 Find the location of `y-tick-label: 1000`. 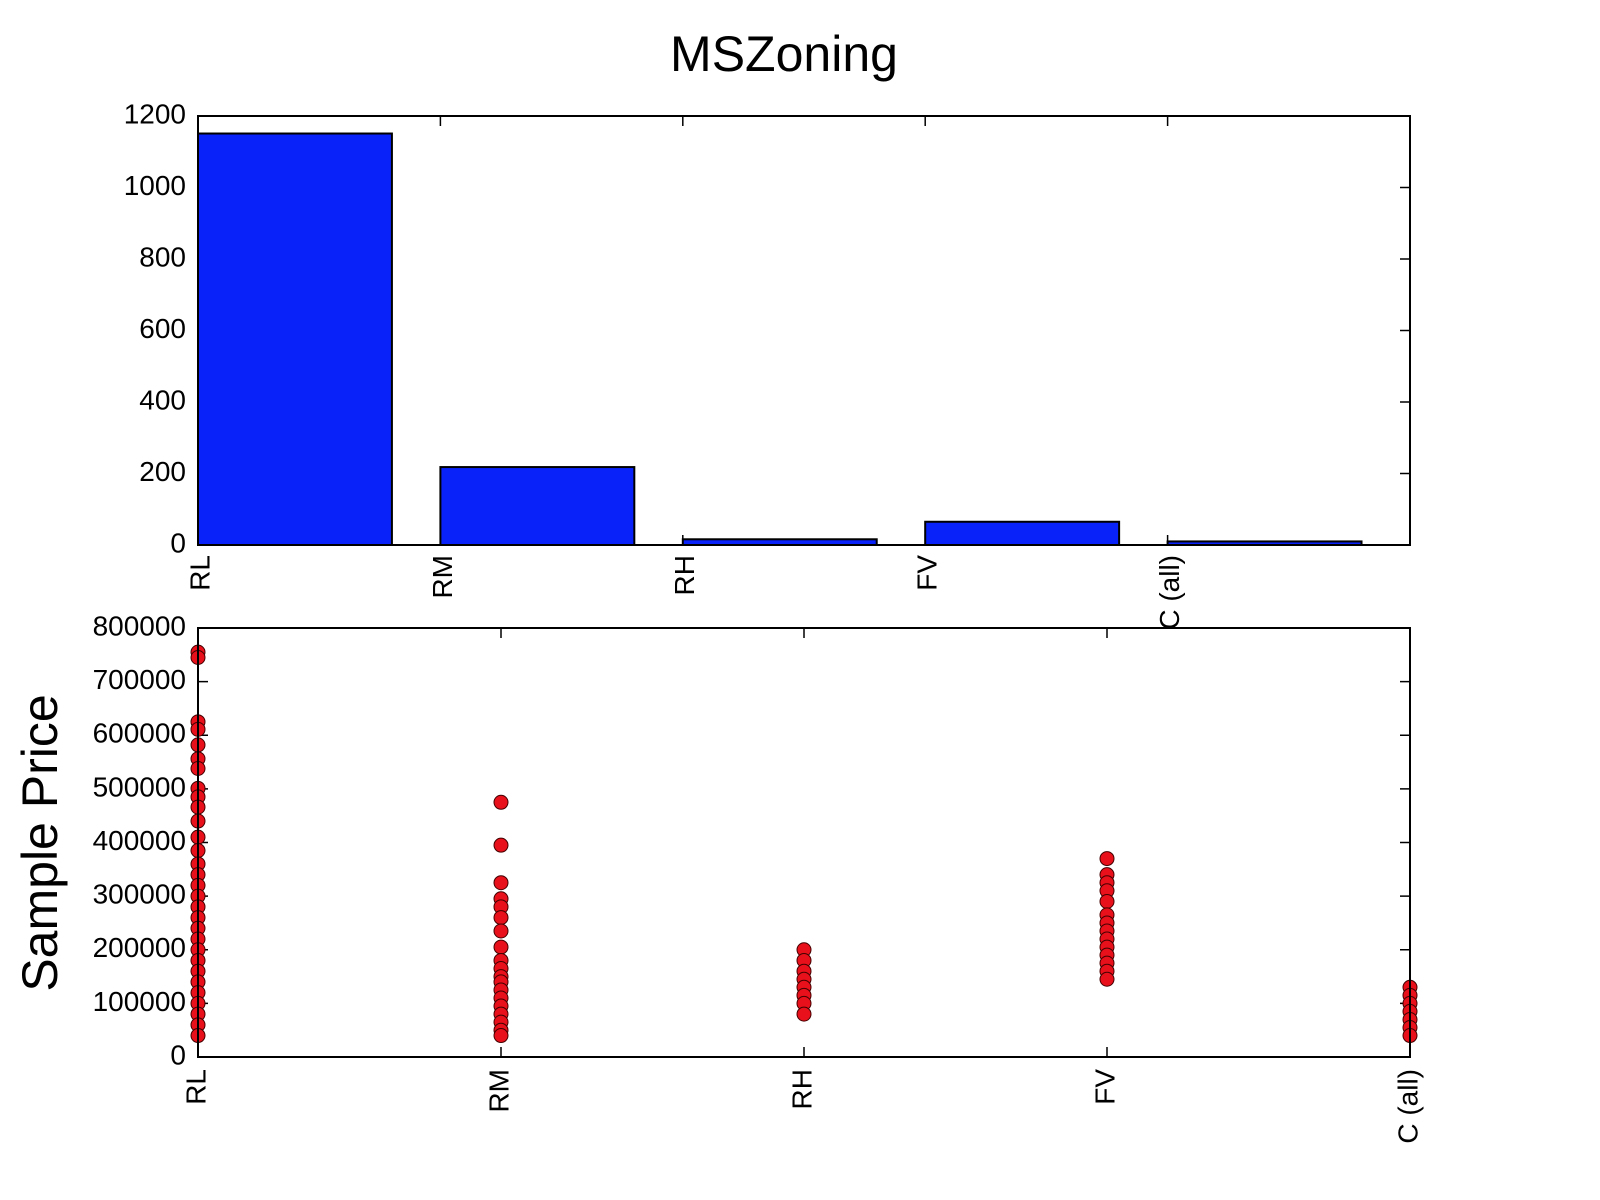

y-tick-label: 1000 is located at coordinates (155, 185).